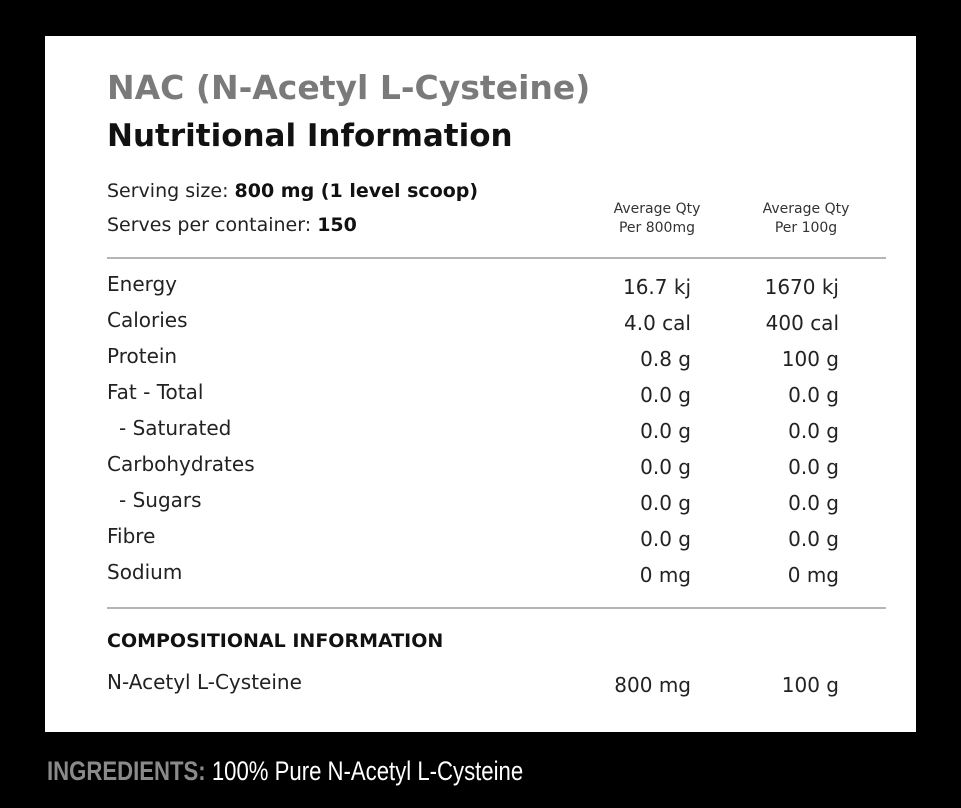  I want to click on serving-size-label: Serving size:, so click(168, 191).